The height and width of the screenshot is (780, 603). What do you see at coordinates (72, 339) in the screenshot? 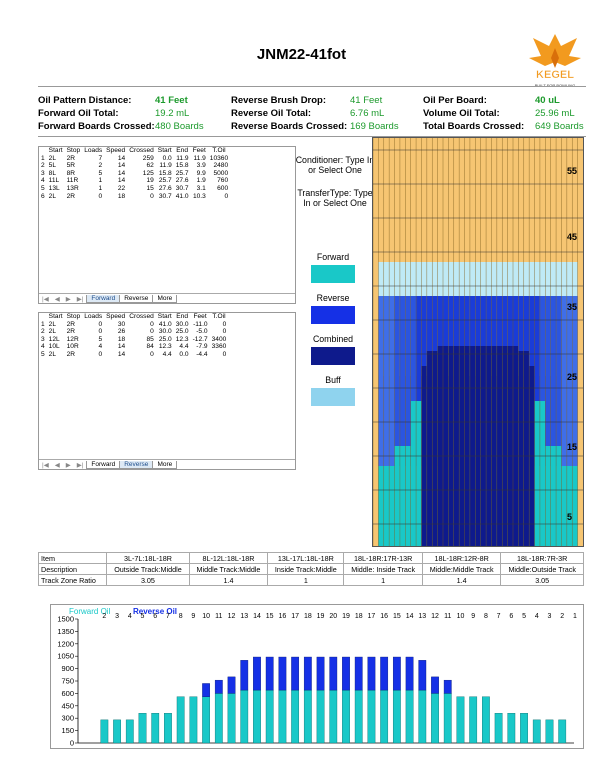
I see `table-cell: 12R` at bounding box center [72, 339].